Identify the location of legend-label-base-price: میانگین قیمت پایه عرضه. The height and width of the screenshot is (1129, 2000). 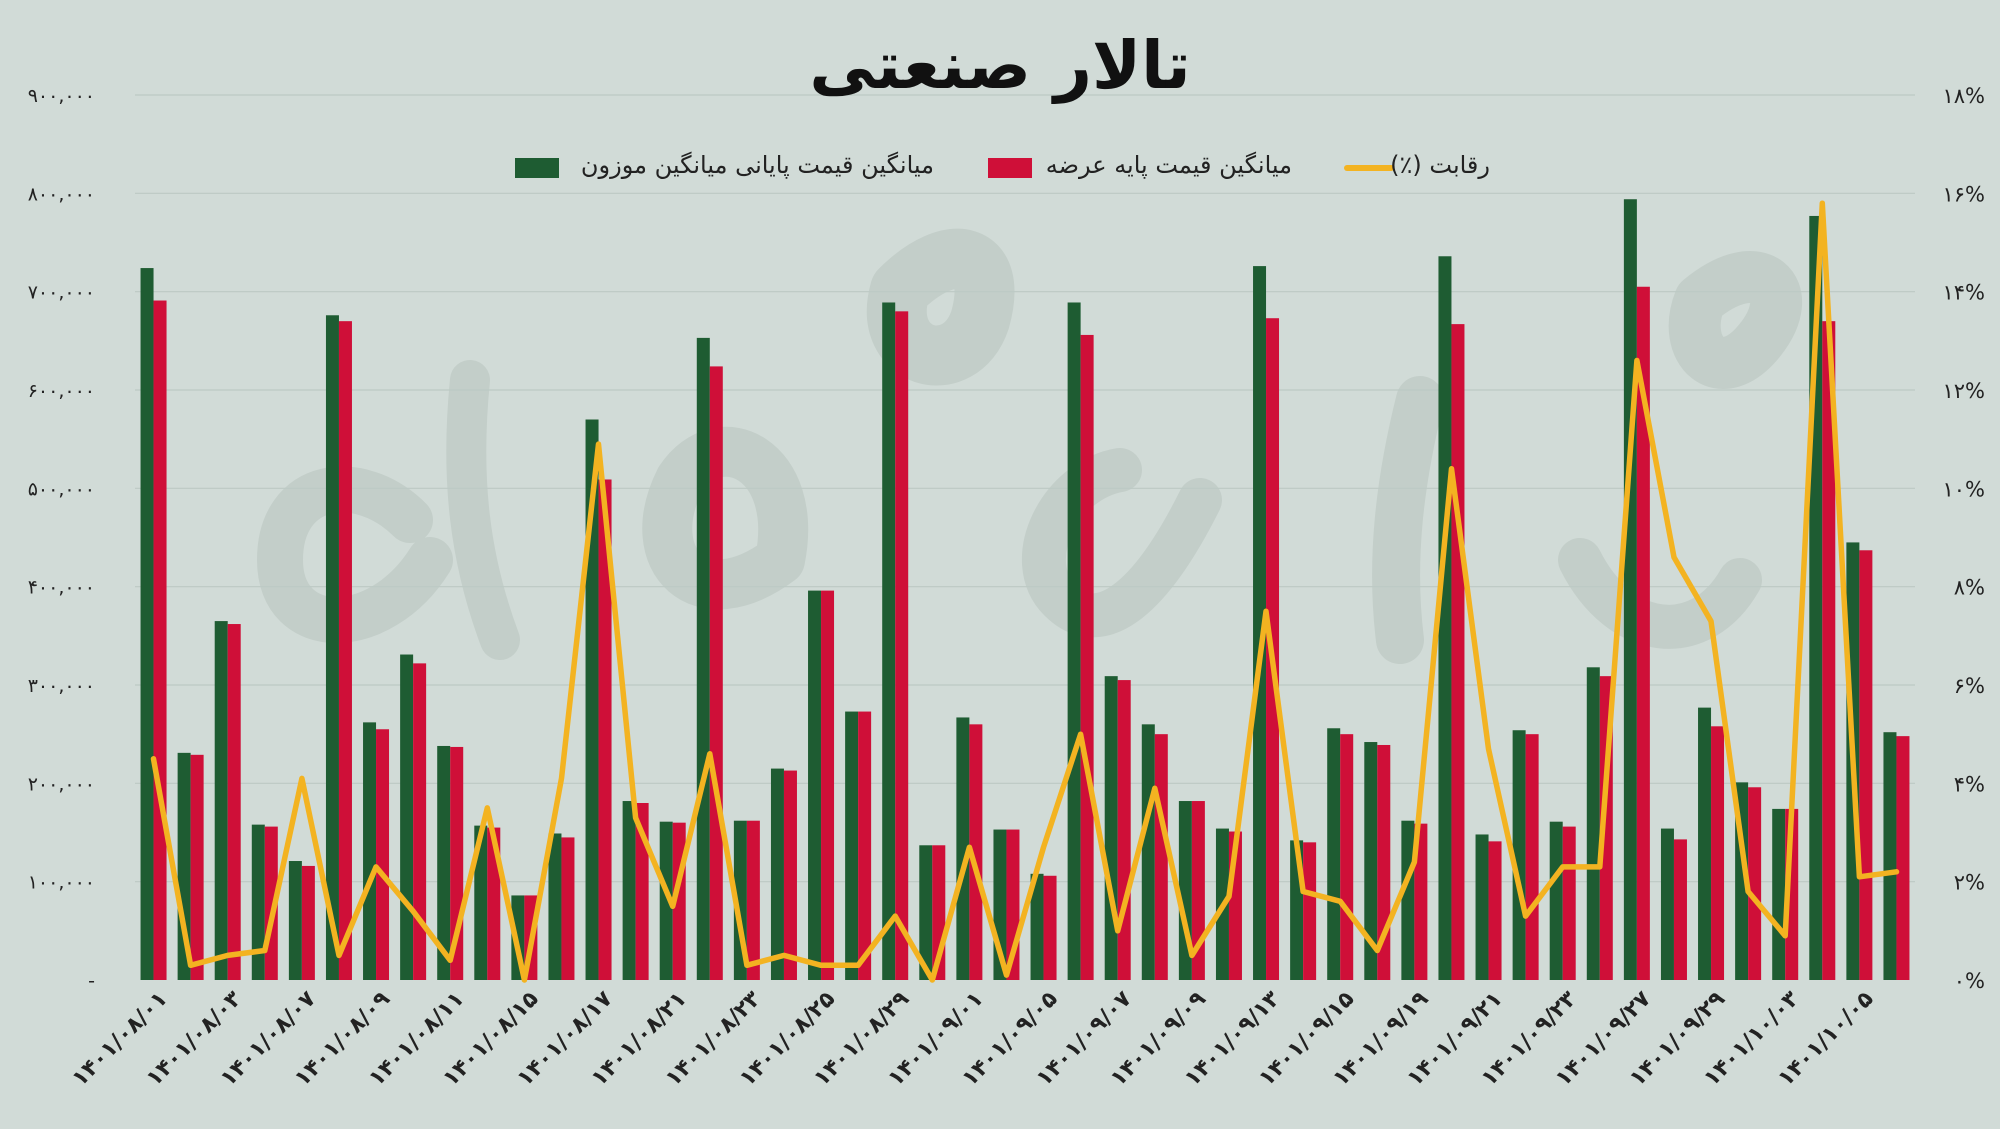
(1169, 165).